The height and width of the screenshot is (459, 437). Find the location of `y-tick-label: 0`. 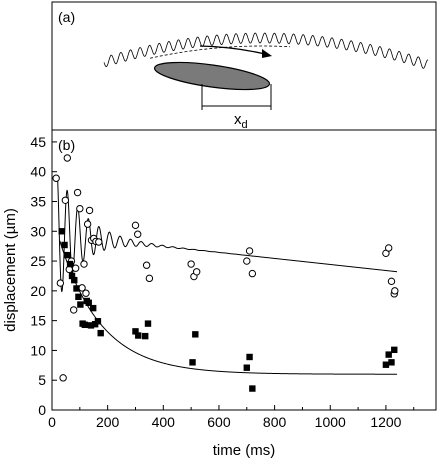

y-tick-label: 0 is located at coordinates (42, 410).